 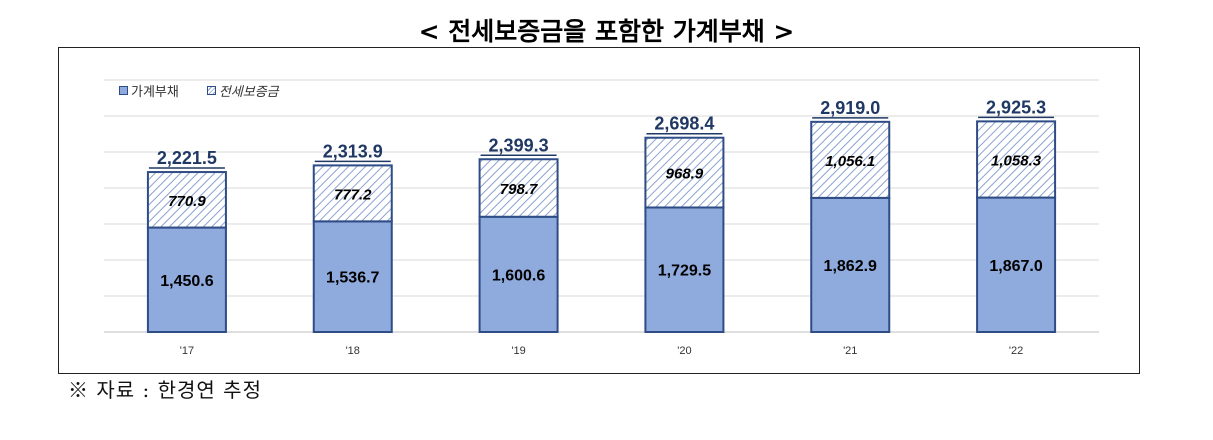 What do you see at coordinates (606, 31) in the screenshot?
I see `chart-title: < 전세보증금을 포함한 가계부채 >` at bounding box center [606, 31].